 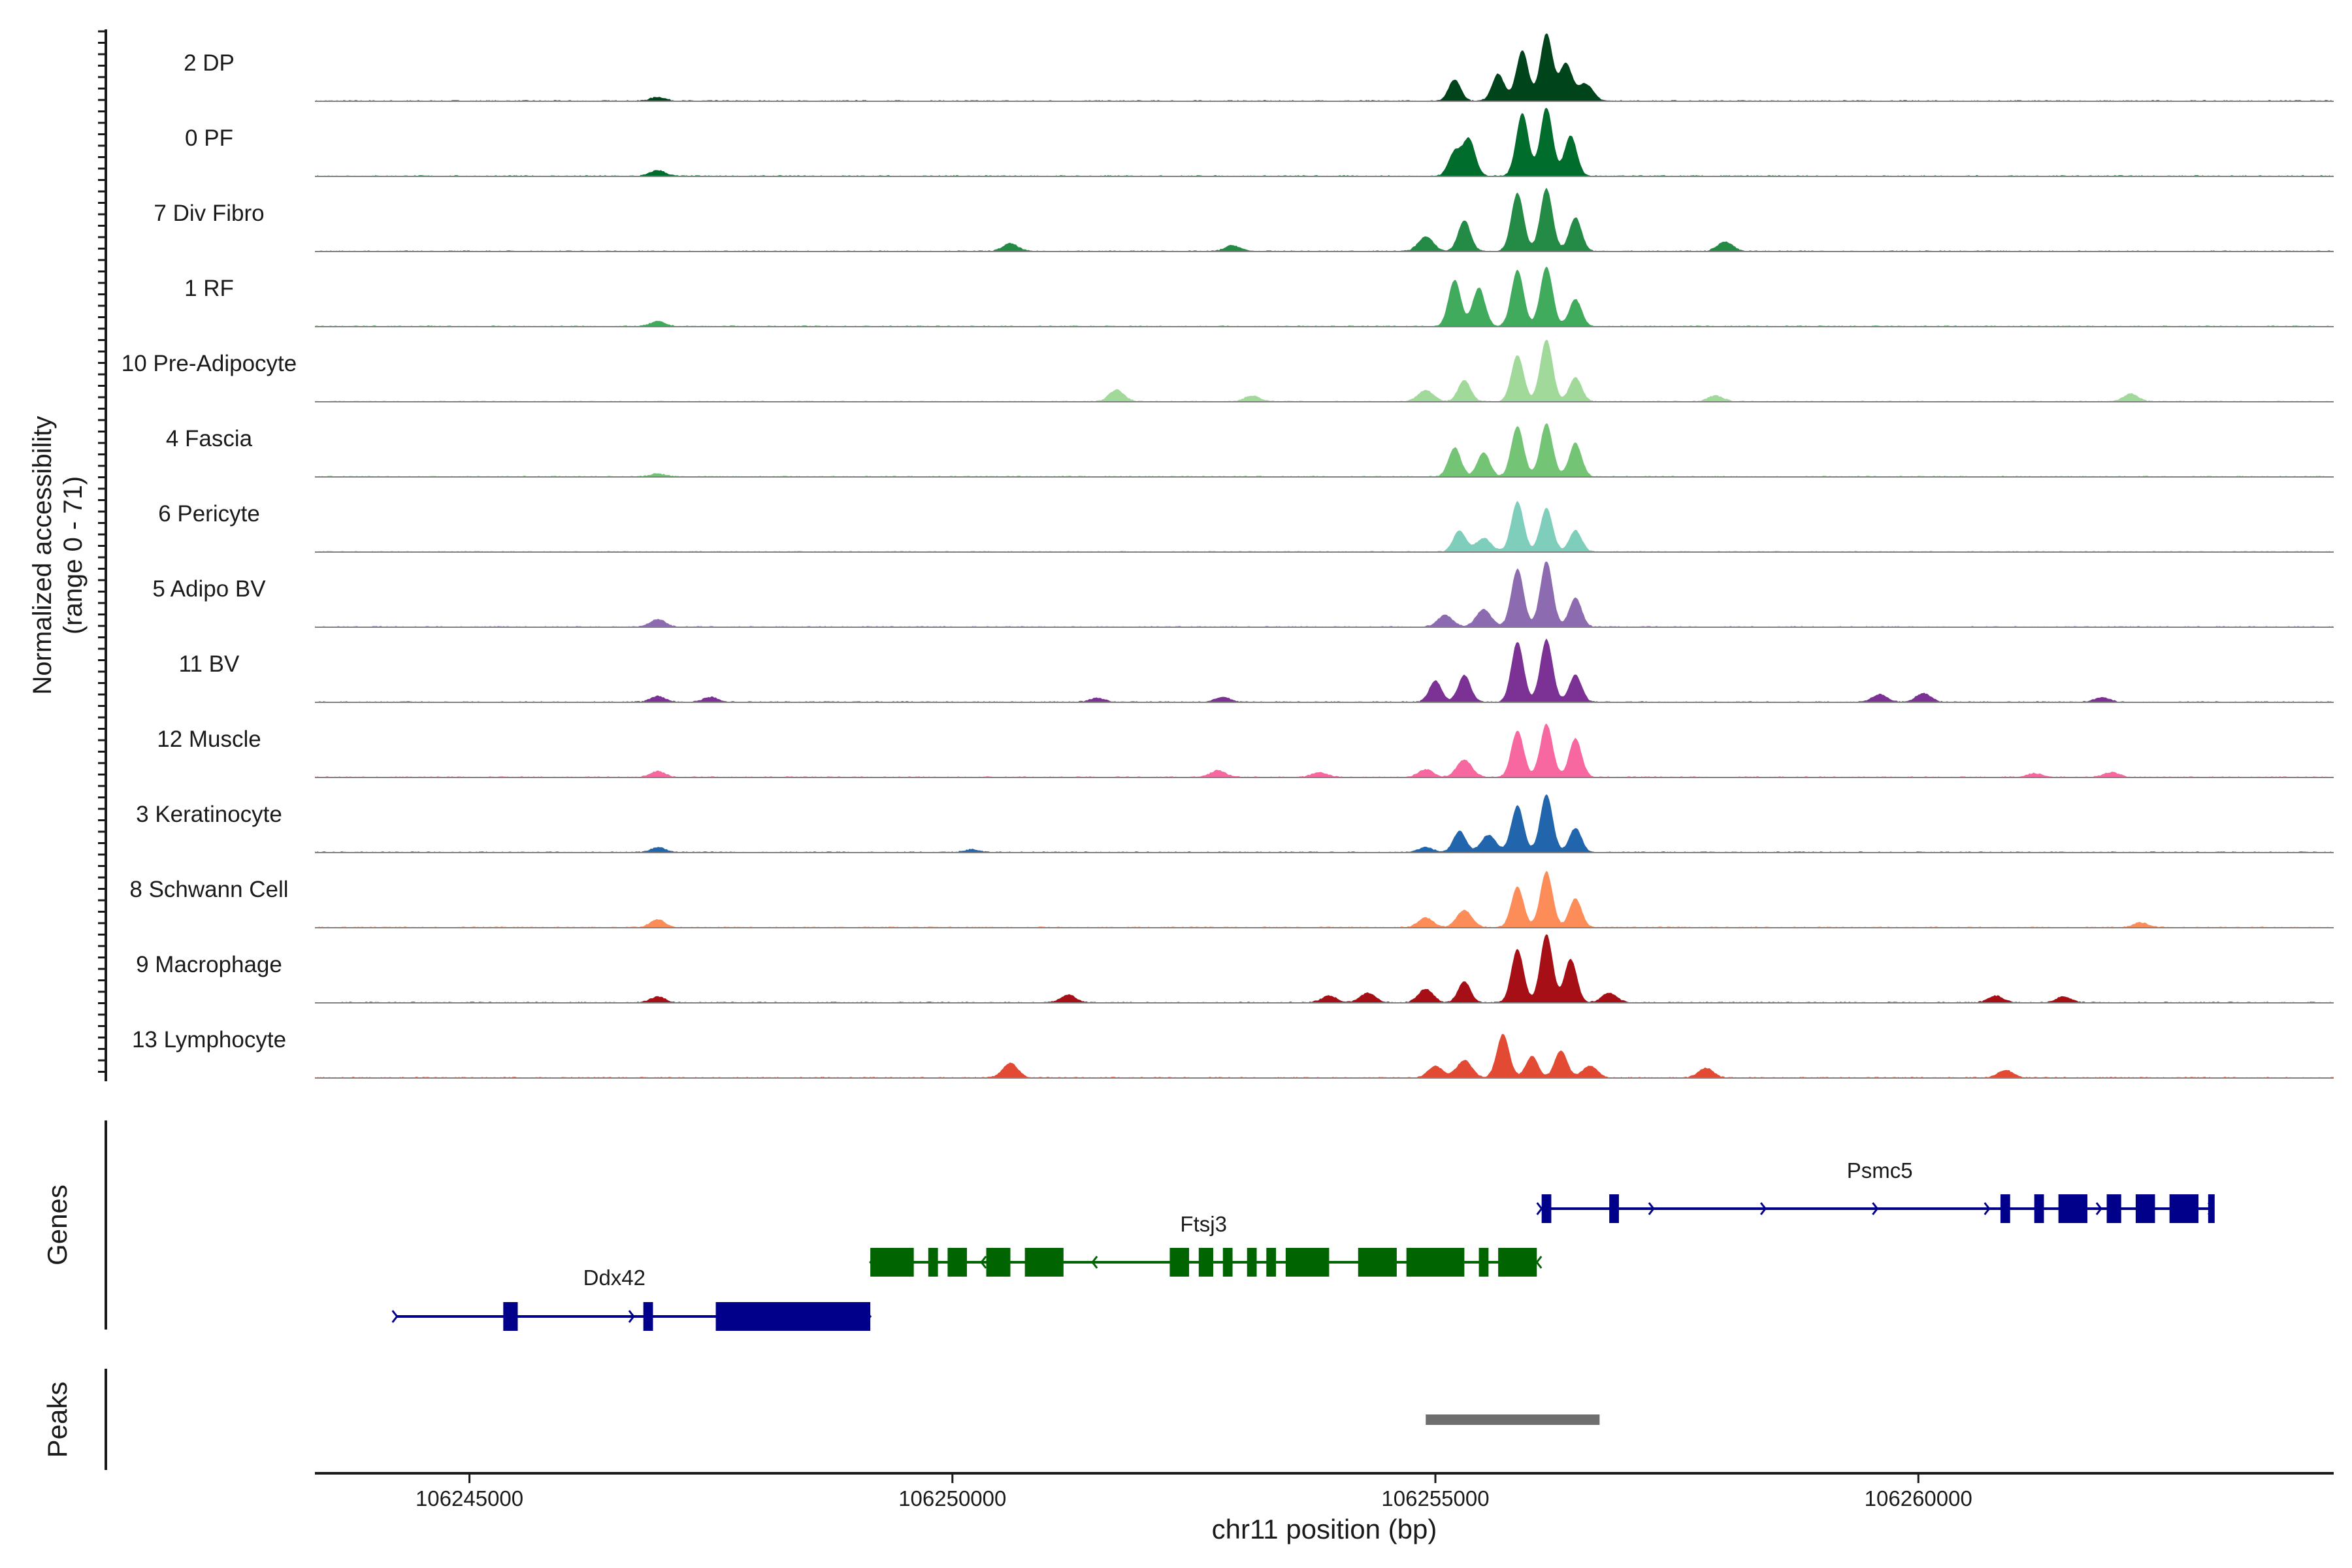 What do you see at coordinates (1880, 1170) in the screenshot?
I see `gene-name-label: Psmc5` at bounding box center [1880, 1170].